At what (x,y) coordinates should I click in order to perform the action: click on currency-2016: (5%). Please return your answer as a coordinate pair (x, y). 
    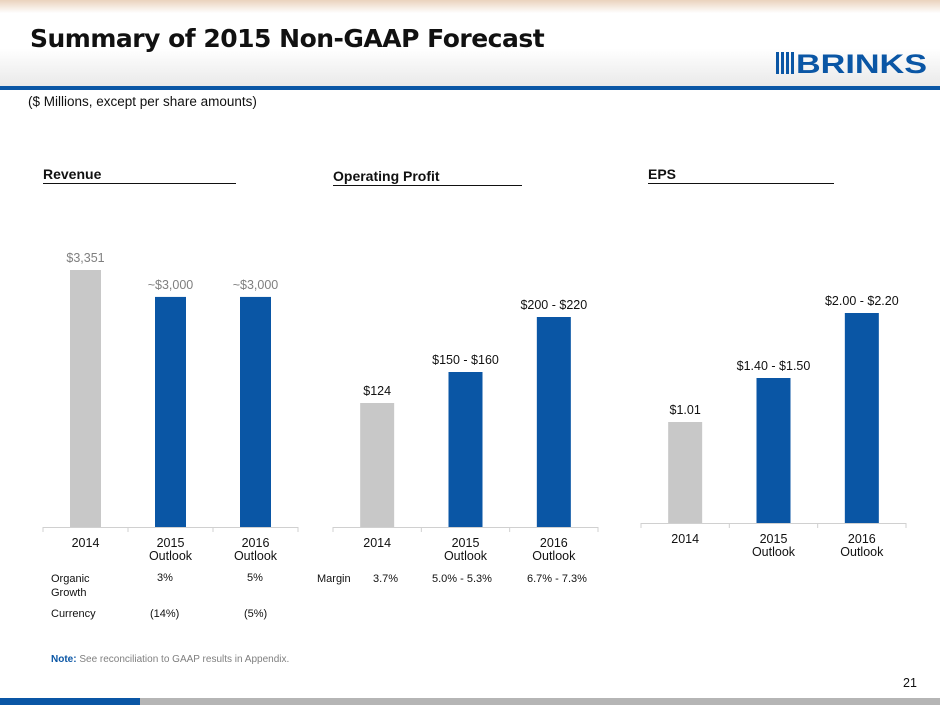
    Looking at the image, I should click on (256, 614).